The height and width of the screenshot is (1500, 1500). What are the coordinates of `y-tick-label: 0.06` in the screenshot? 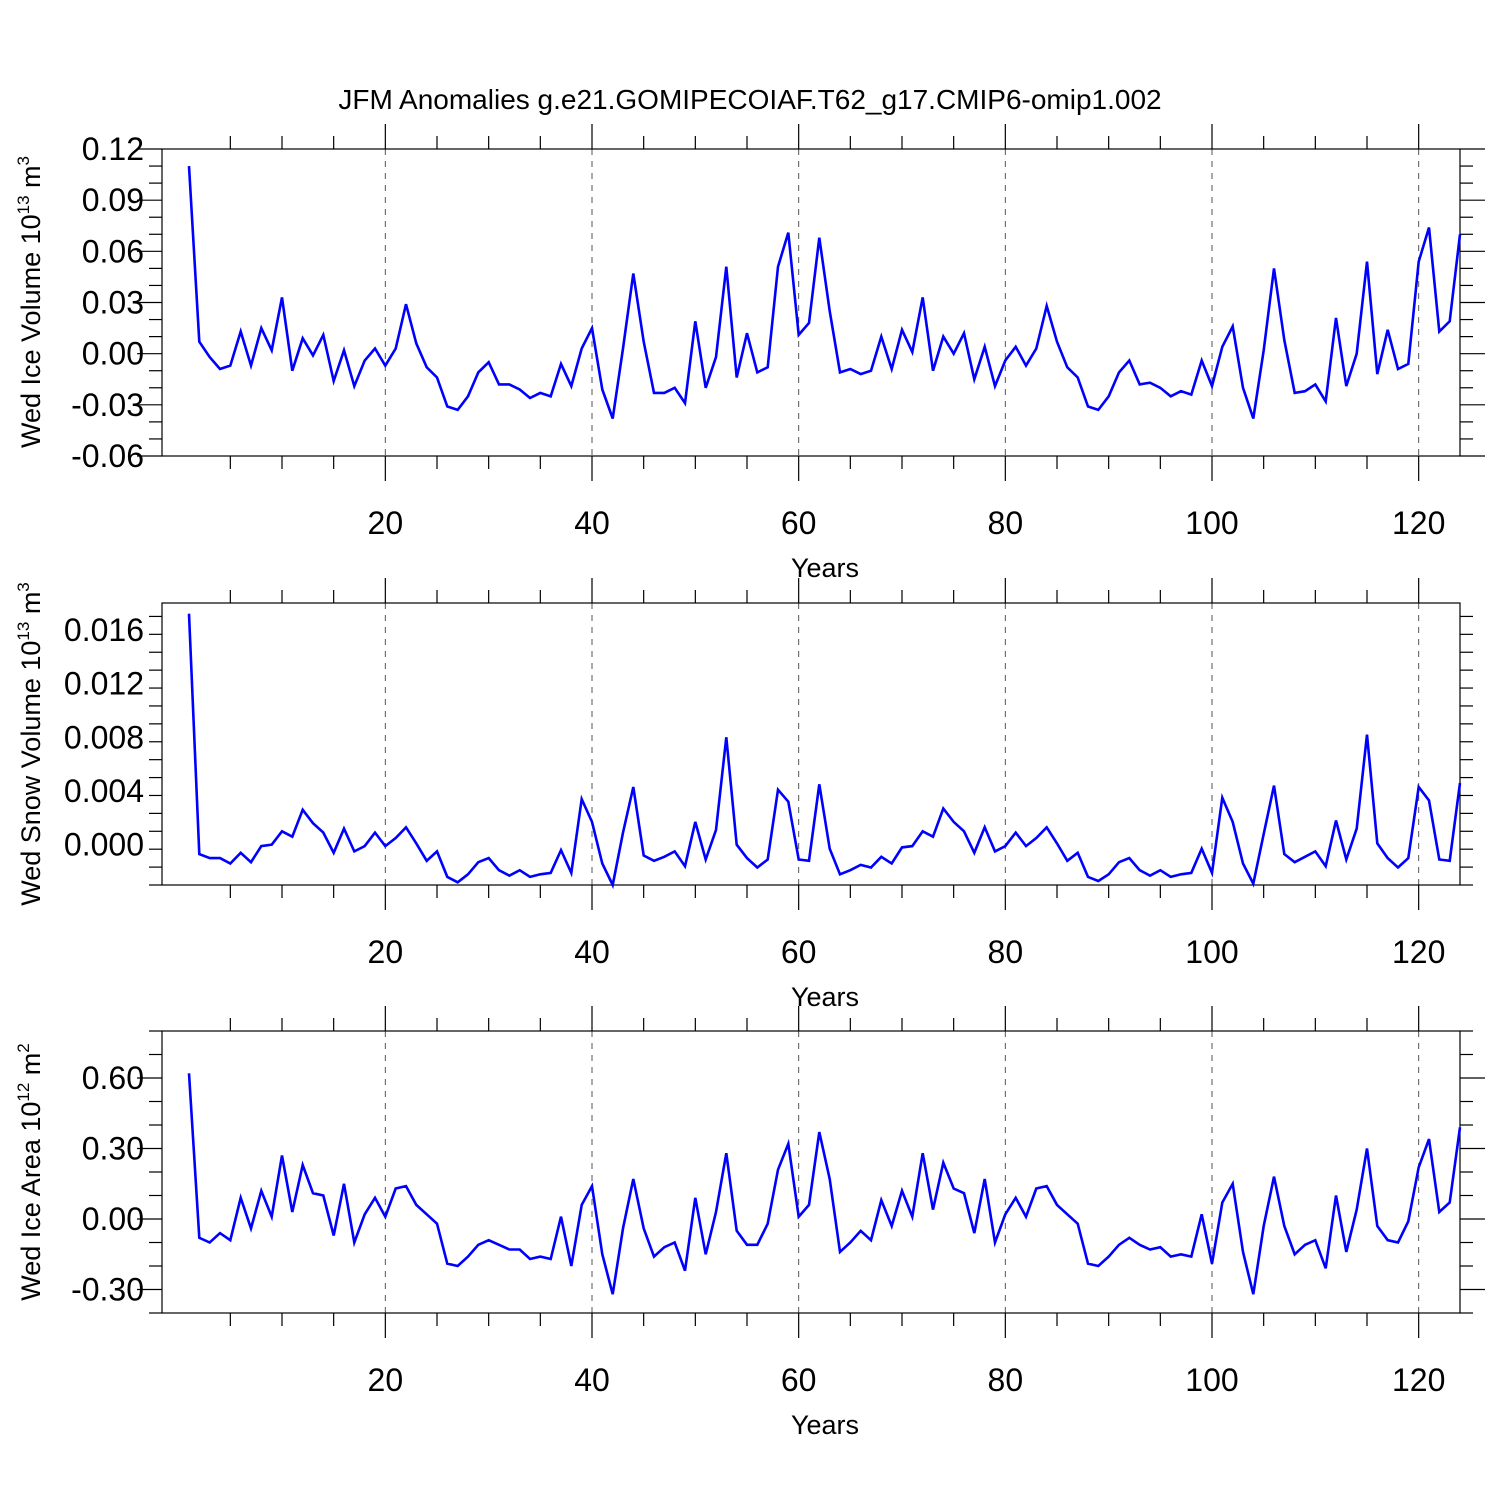 It's located at (113, 251).